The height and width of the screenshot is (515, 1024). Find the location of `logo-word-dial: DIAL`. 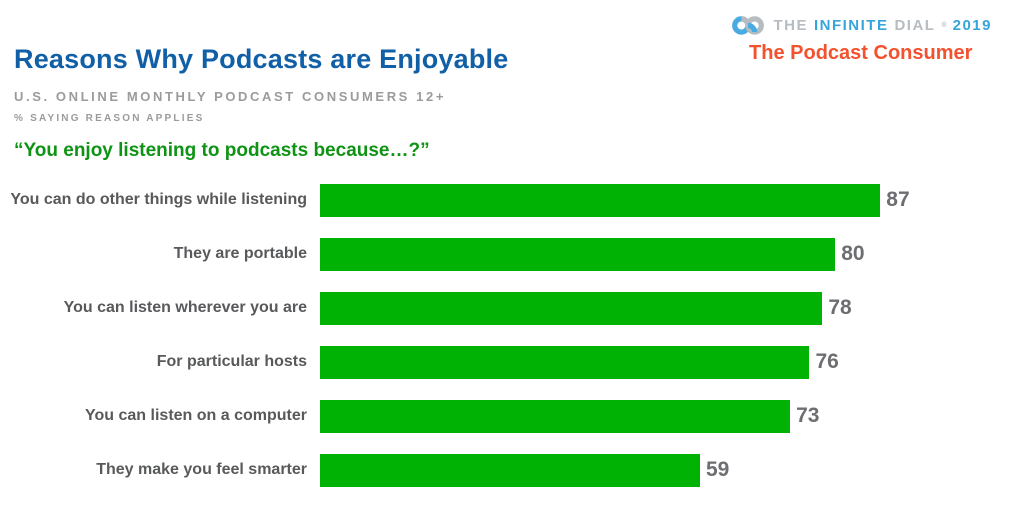

logo-word-dial: DIAL is located at coordinates (915, 25).